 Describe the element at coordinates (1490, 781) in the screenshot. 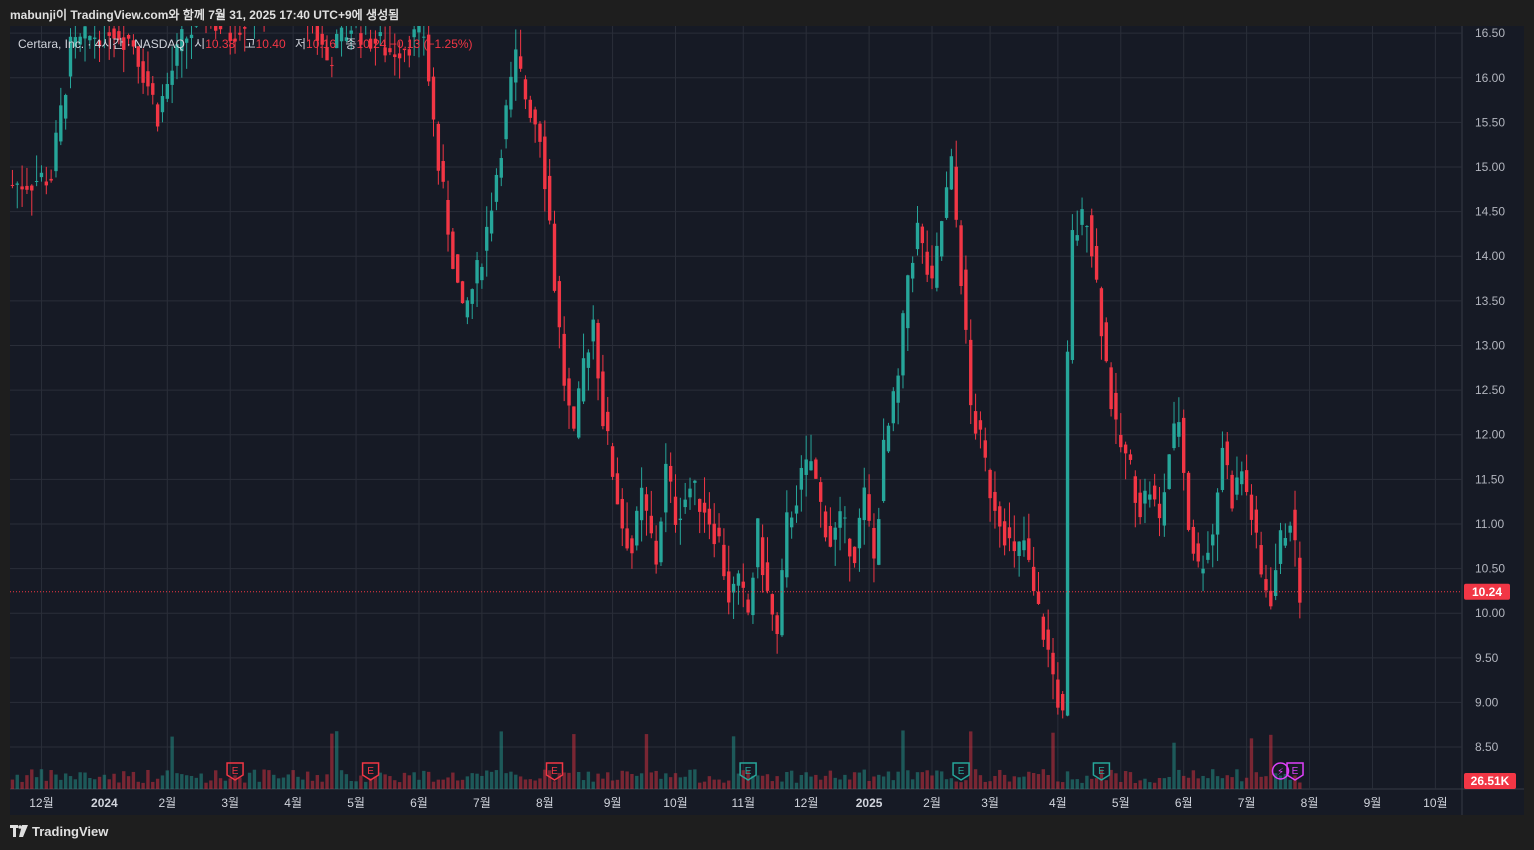

I see `volume-badge` at that location.